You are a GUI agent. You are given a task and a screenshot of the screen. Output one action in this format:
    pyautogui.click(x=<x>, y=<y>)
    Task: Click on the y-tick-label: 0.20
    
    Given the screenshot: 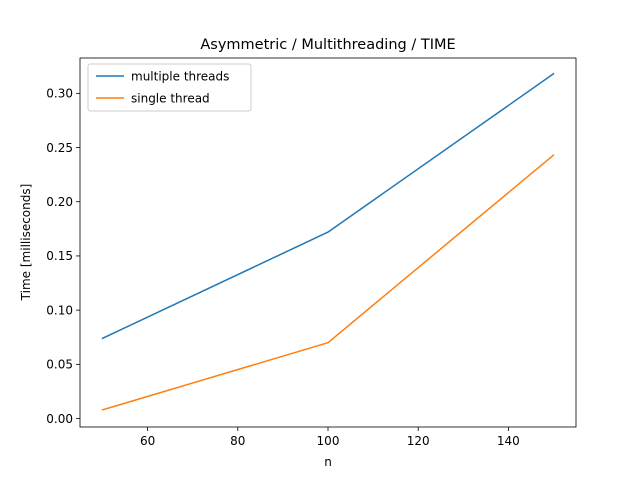 What is the action you would take?
    pyautogui.click(x=59, y=202)
    